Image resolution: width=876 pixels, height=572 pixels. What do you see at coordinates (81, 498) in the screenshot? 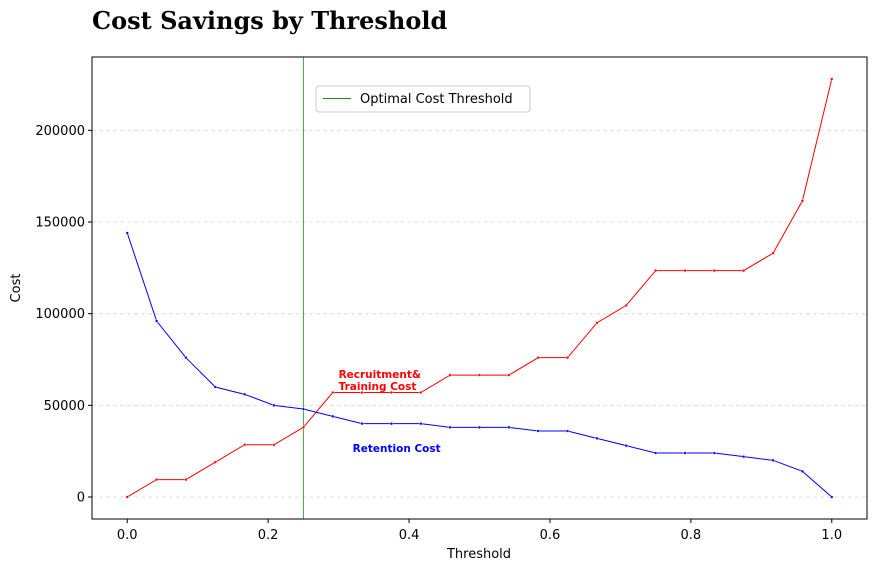
I see `y-tick-label: 0` at bounding box center [81, 498].